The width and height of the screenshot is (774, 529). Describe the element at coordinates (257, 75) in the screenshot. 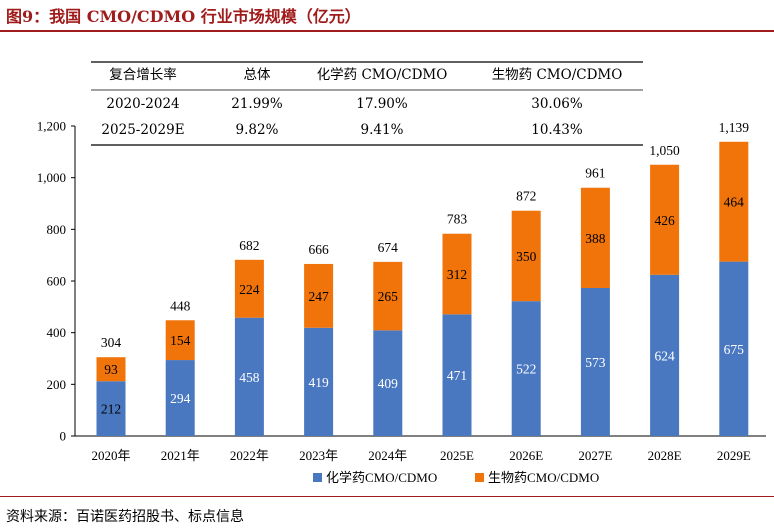

I see `table-header-cell: 总体` at that location.